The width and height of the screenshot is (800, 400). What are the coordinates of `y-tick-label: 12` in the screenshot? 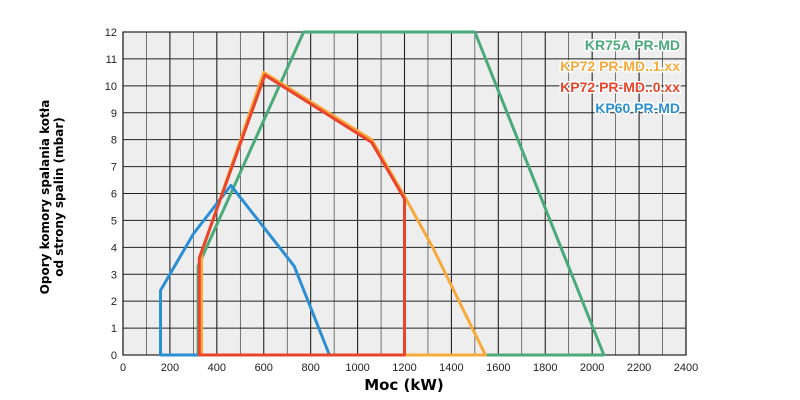 It's located at (111, 33).